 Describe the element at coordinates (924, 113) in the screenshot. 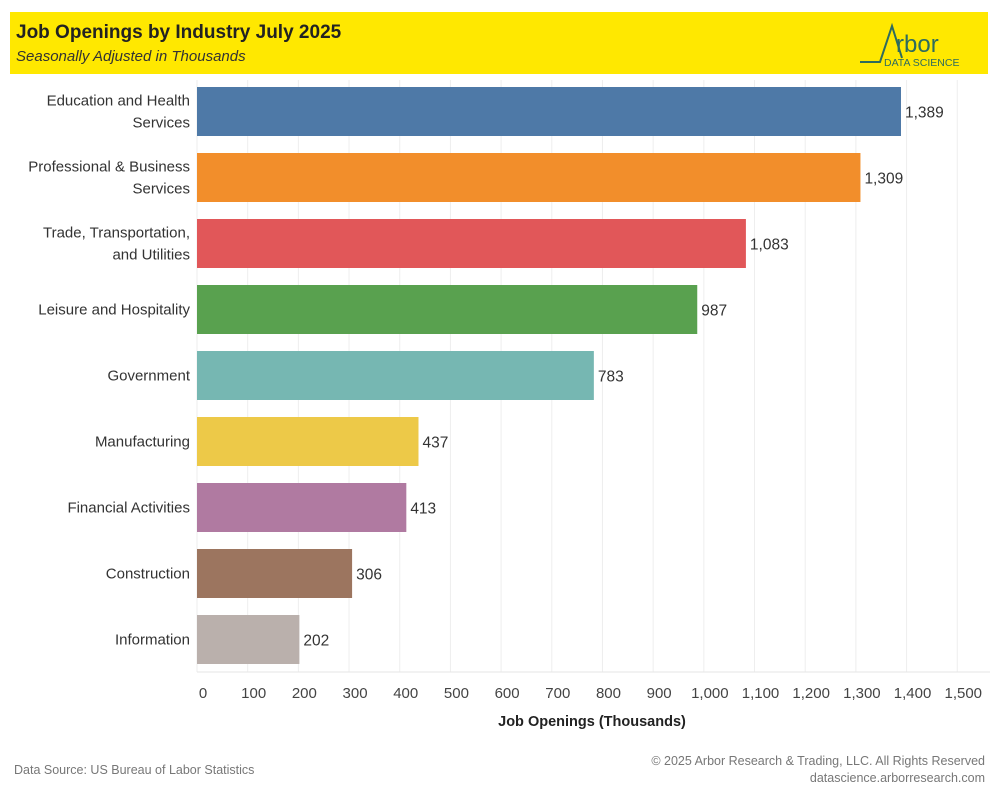

I see `data-label: 1,389` at that location.